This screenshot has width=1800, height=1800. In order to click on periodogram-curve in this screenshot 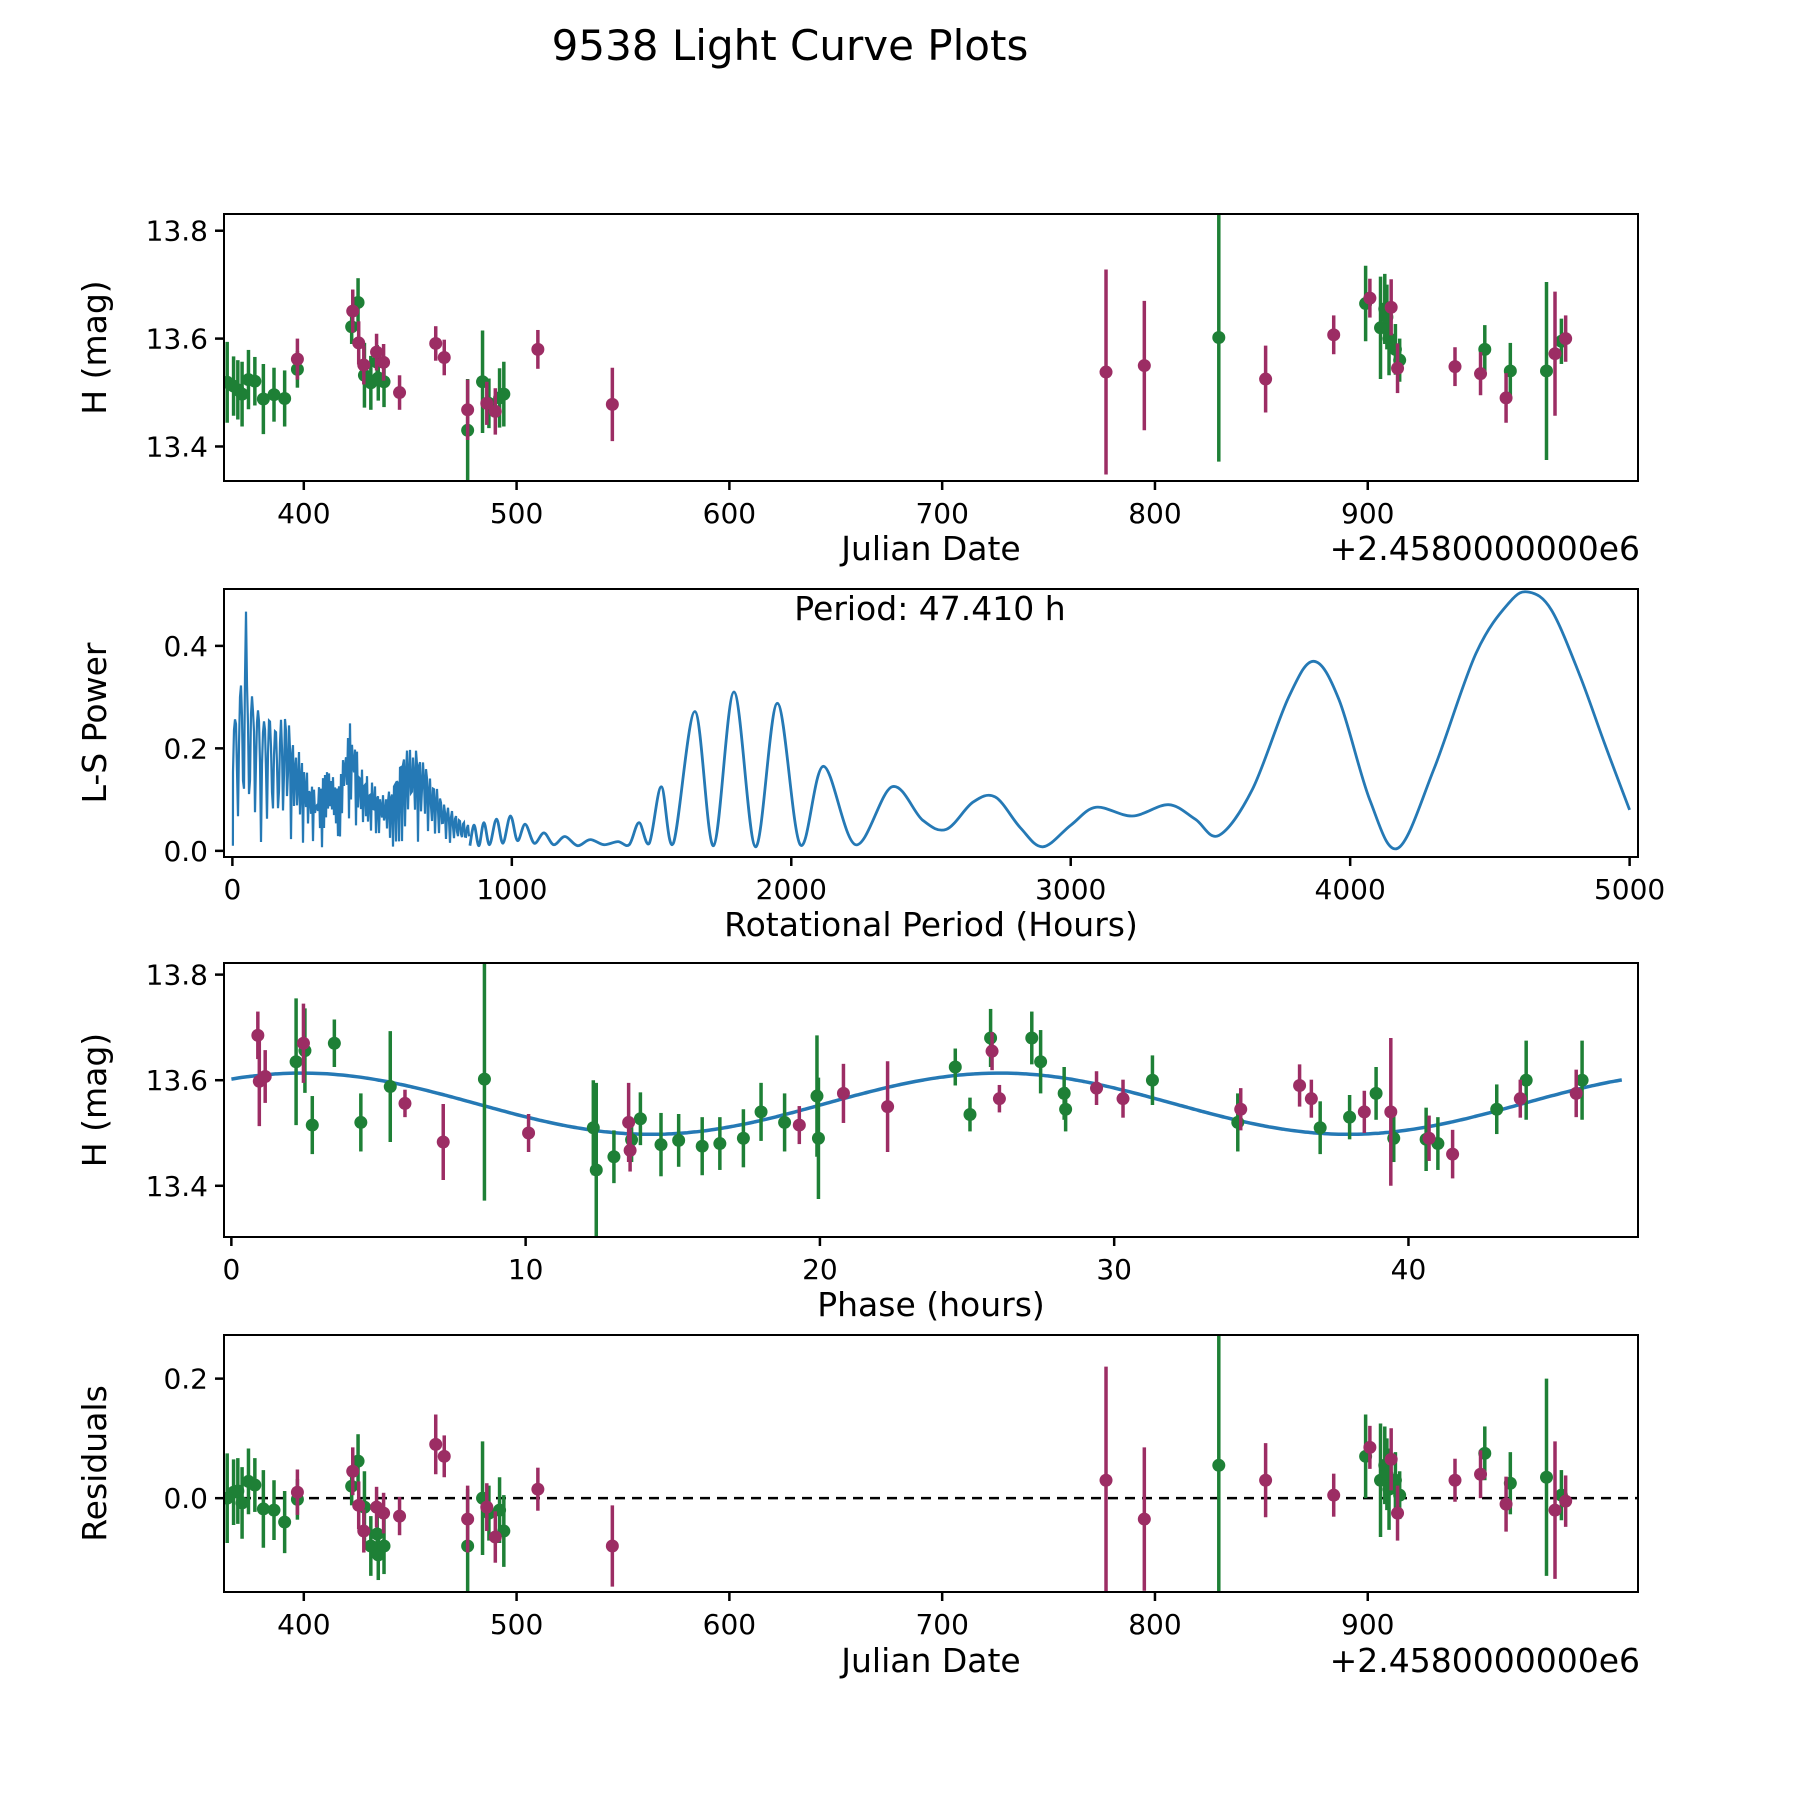, I will do `click(1049, 720)`.